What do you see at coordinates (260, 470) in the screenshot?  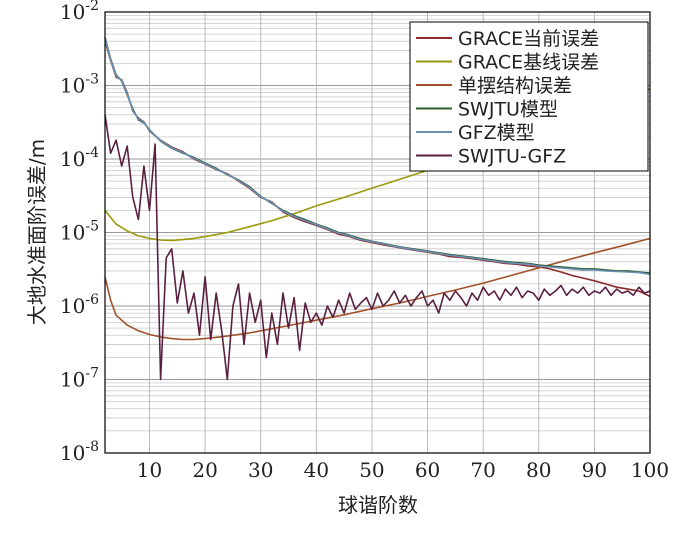 I see `x-tick-label: 30` at bounding box center [260, 470].